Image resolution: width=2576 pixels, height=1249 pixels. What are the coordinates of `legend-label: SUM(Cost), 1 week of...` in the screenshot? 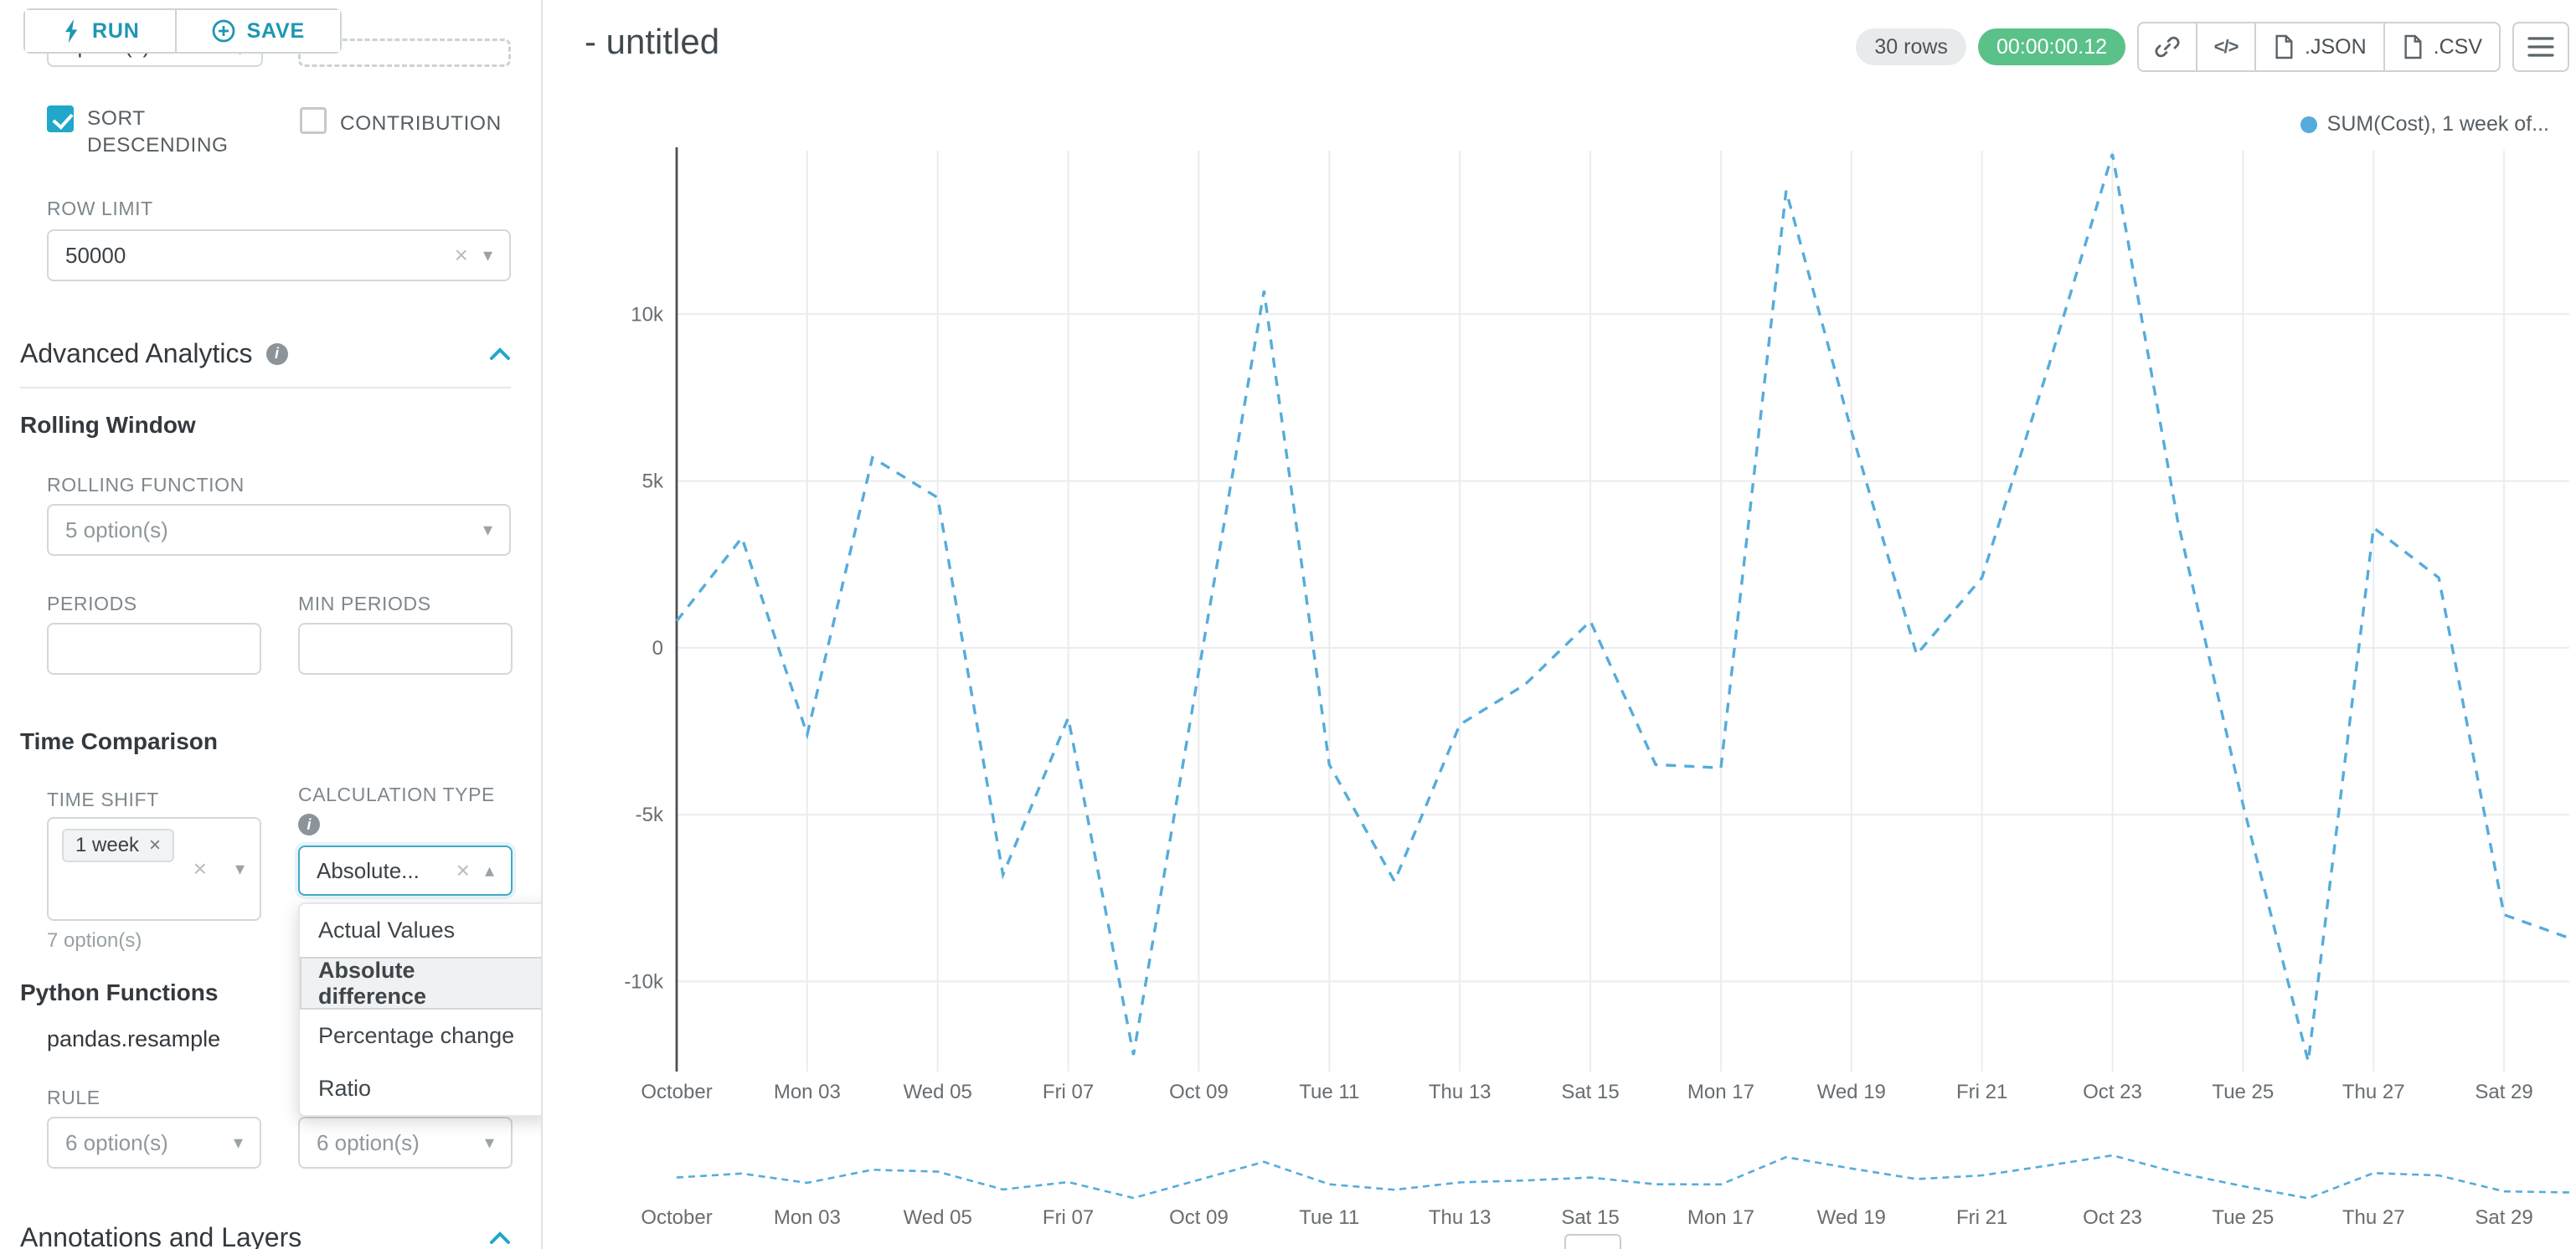 It's located at (2437, 124).